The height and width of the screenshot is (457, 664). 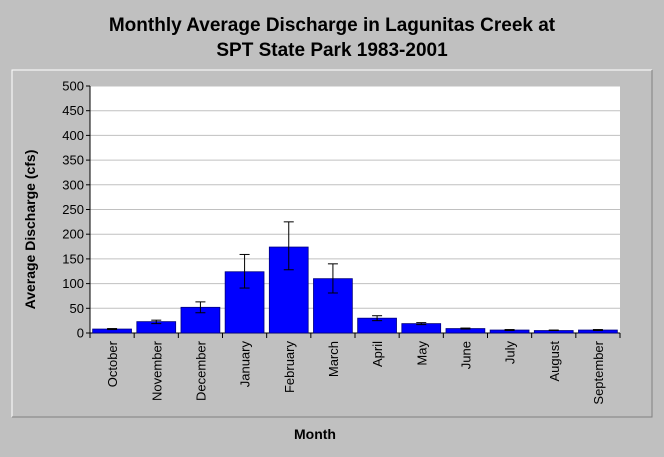 What do you see at coordinates (112, 363) in the screenshot?
I see `x-tick-label: October` at bounding box center [112, 363].